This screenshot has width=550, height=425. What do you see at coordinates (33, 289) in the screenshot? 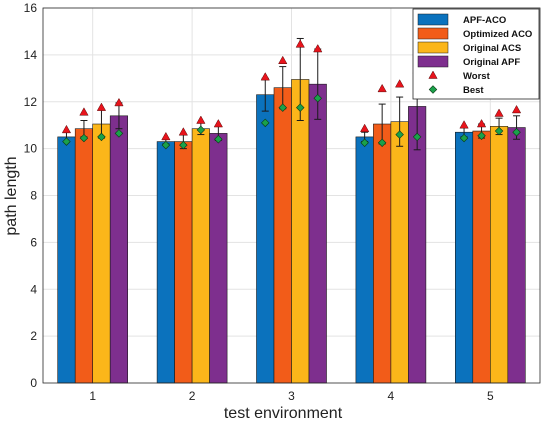
I see `y-tick-label: 4` at bounding box center [33, 289].